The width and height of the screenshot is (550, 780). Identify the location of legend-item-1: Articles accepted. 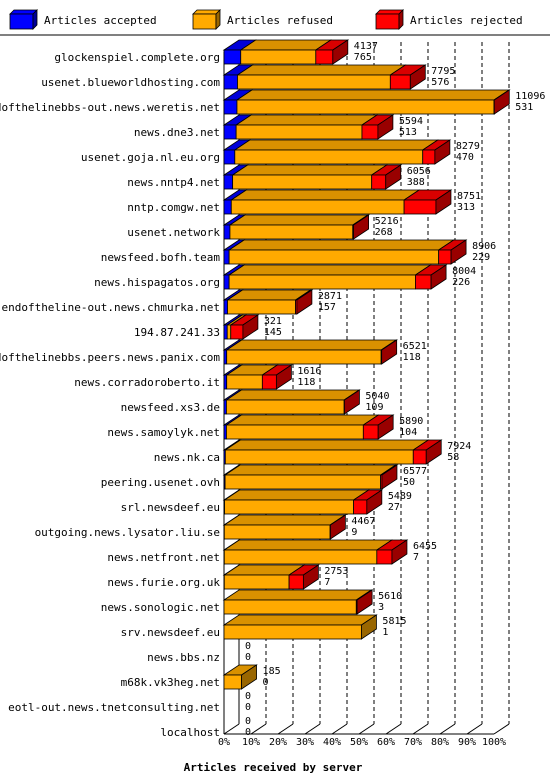
(83, 19).